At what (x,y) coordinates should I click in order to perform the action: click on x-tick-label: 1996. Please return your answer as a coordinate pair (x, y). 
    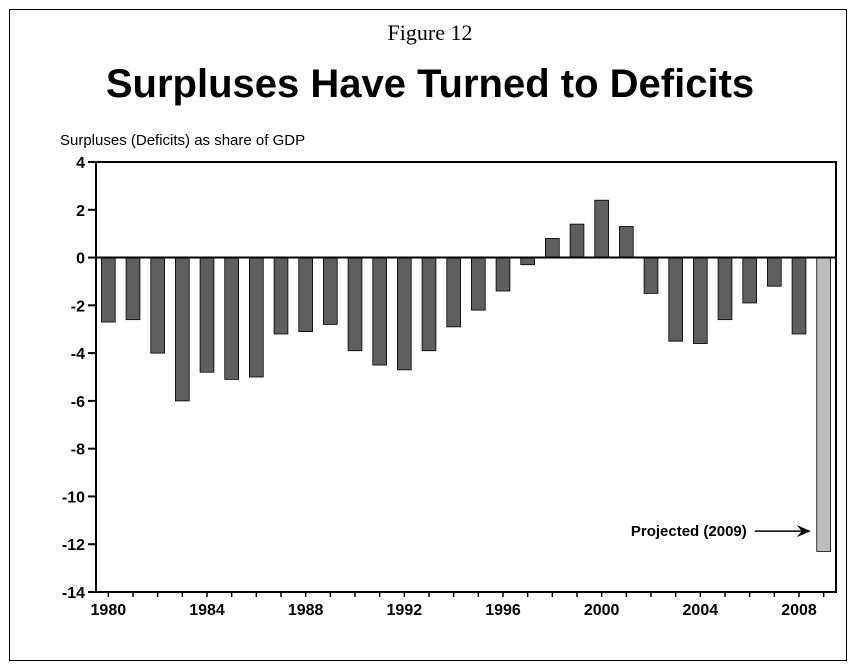
    Looking at the image, I should click on (503, 610).